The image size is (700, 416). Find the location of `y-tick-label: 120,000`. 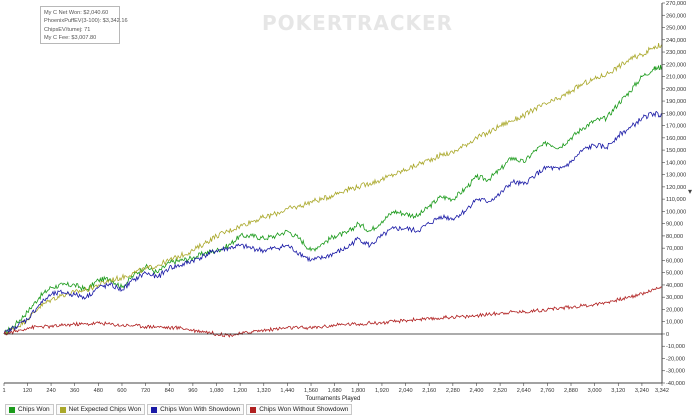

y-tick-label: 120,000 is located at coordinates (676, 188).